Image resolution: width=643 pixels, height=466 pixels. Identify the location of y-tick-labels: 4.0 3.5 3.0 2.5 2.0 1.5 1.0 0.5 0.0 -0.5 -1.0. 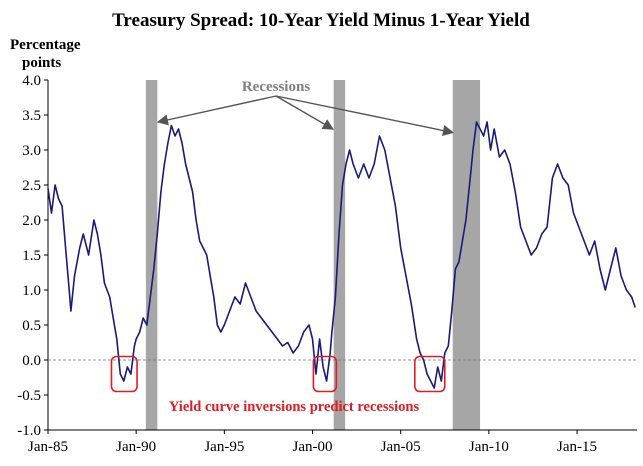
(29, 256).